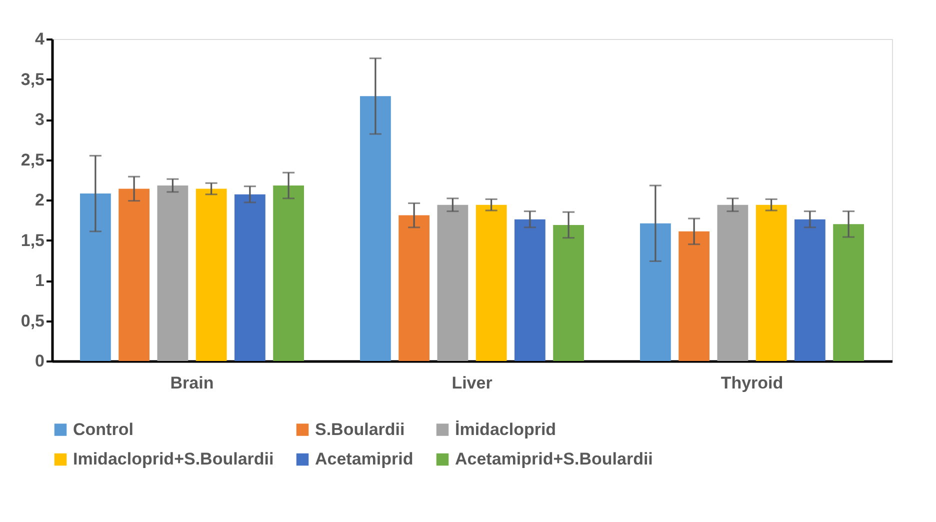  What do you see at coordinates (39, 280) in the screenshot?
I see `y-tick-label: 1` at bounding box center [39, 280].